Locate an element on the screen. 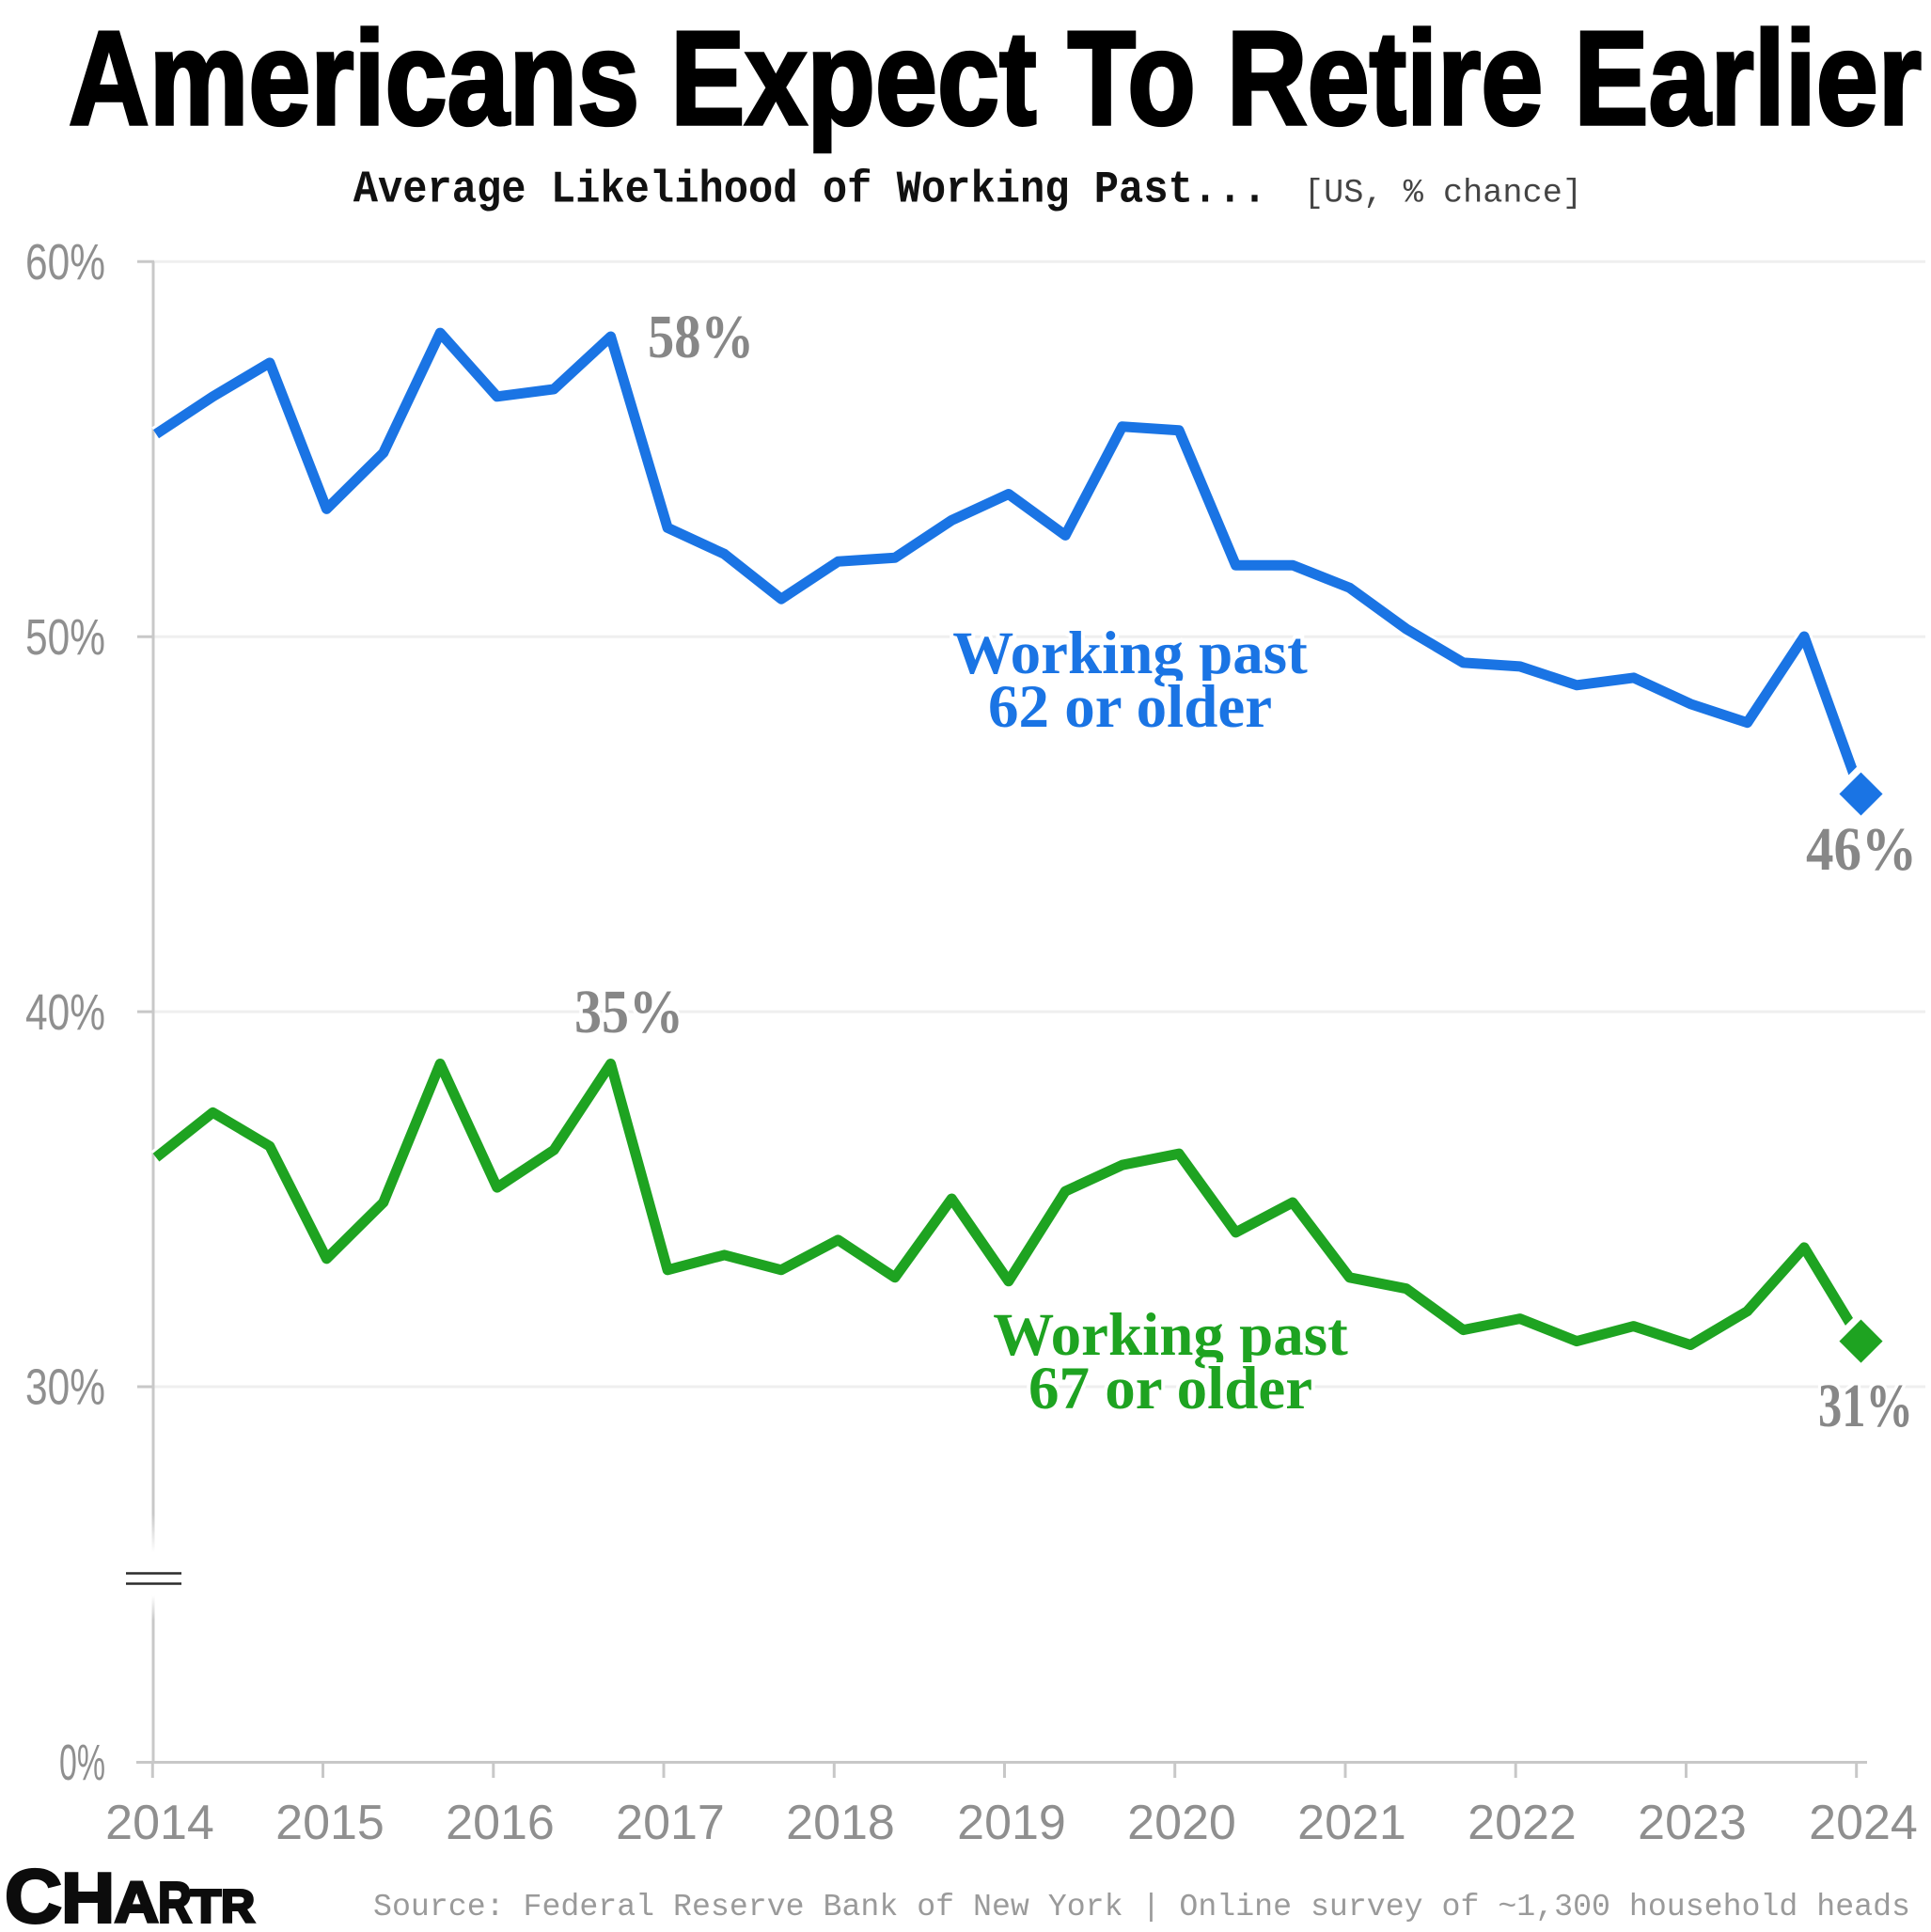 This screenshot has width=1931, height=1932. svg-text: 2024 is located at coordinates (1863, 1823).